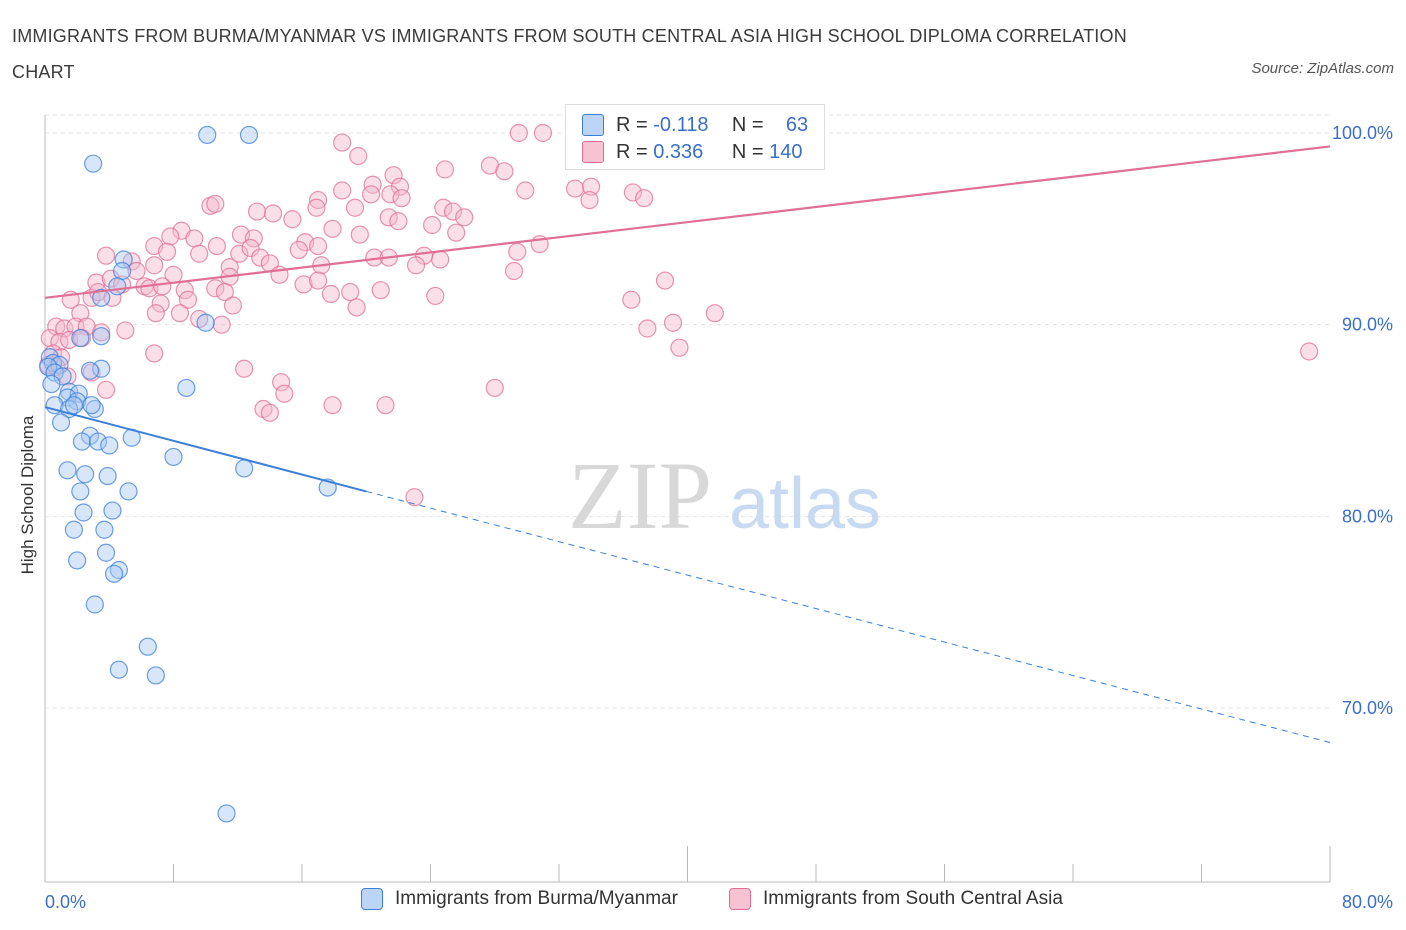 Image resolution: width=1406 pixels, height=930 pixels. Describe the element at coordinates (640, 495) in the screenshot. I see `watermark-zip: ZIP` at that location.